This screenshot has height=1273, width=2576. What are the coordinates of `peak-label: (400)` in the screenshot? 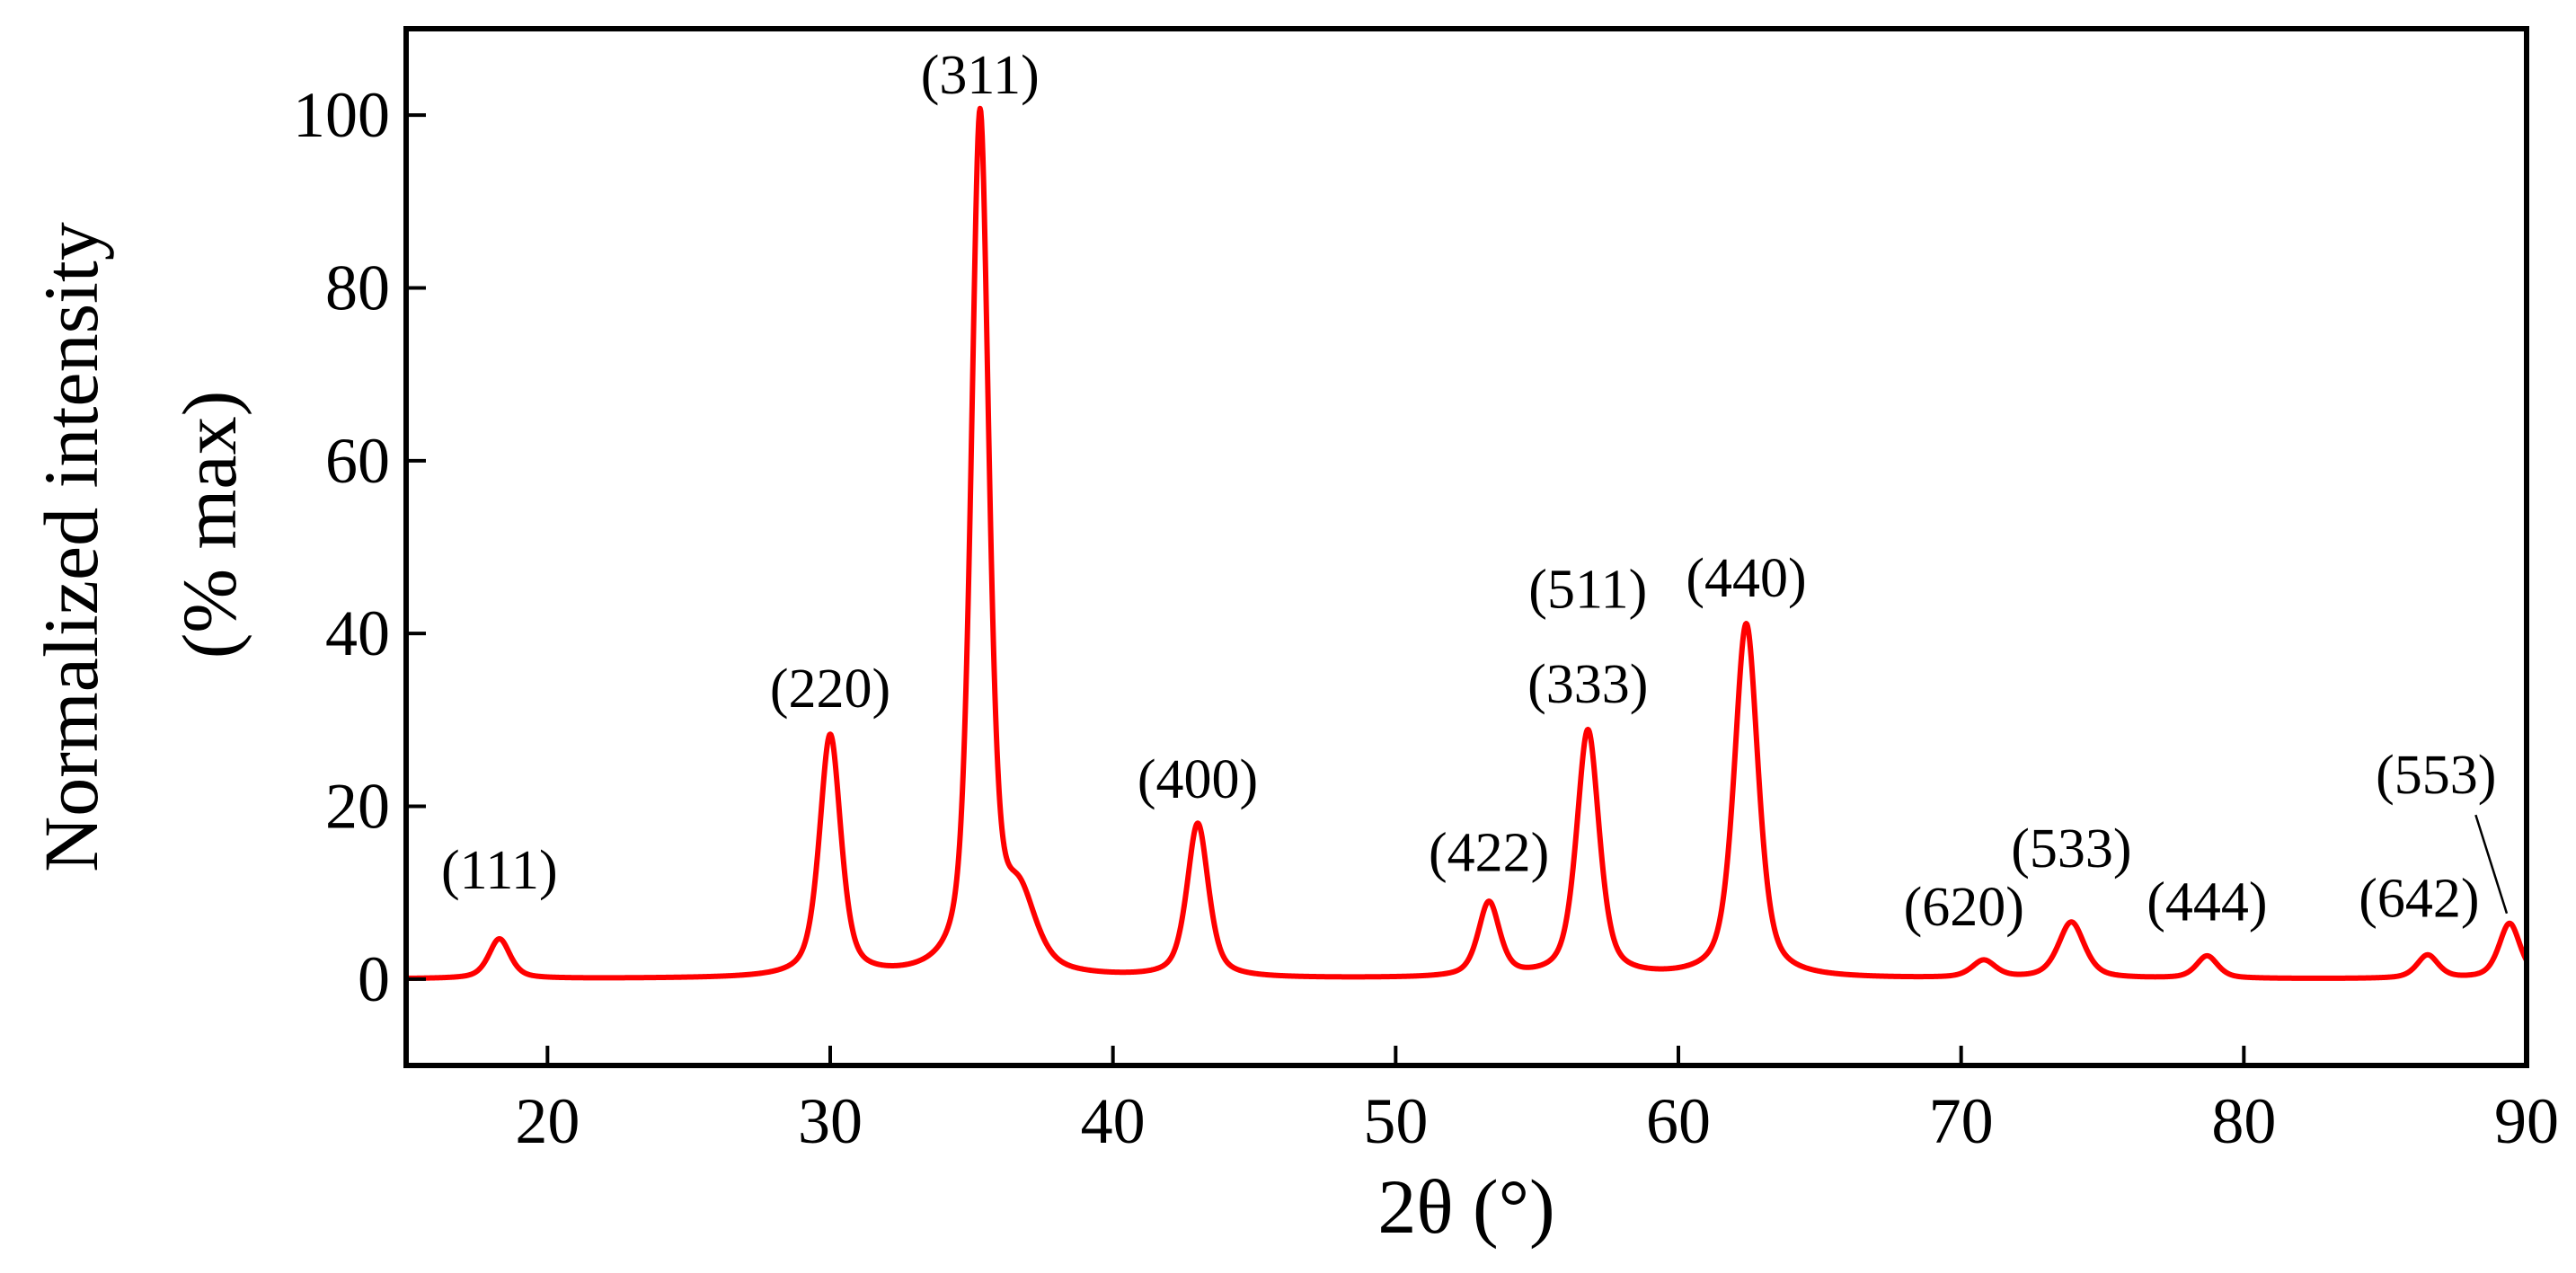 It's located at (1198, 779).